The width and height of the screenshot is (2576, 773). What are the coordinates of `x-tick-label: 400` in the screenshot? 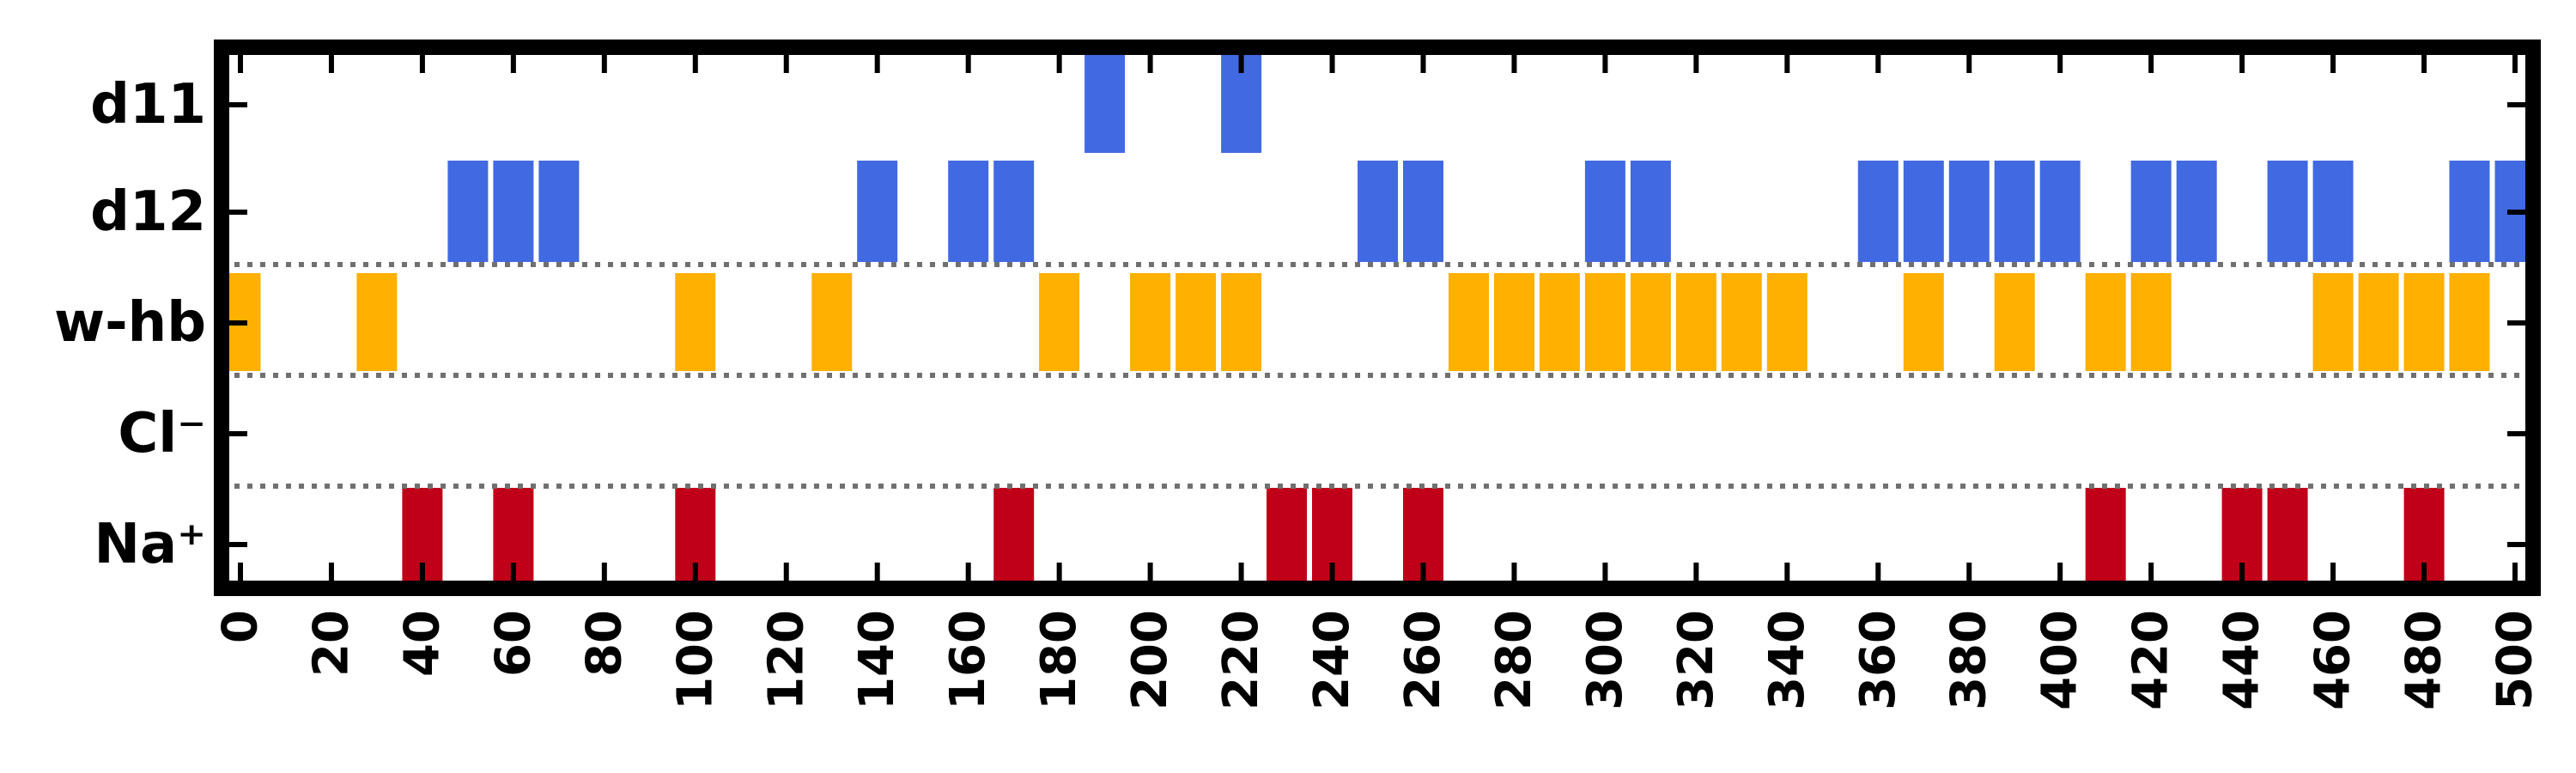 It's located at (2060, 660).